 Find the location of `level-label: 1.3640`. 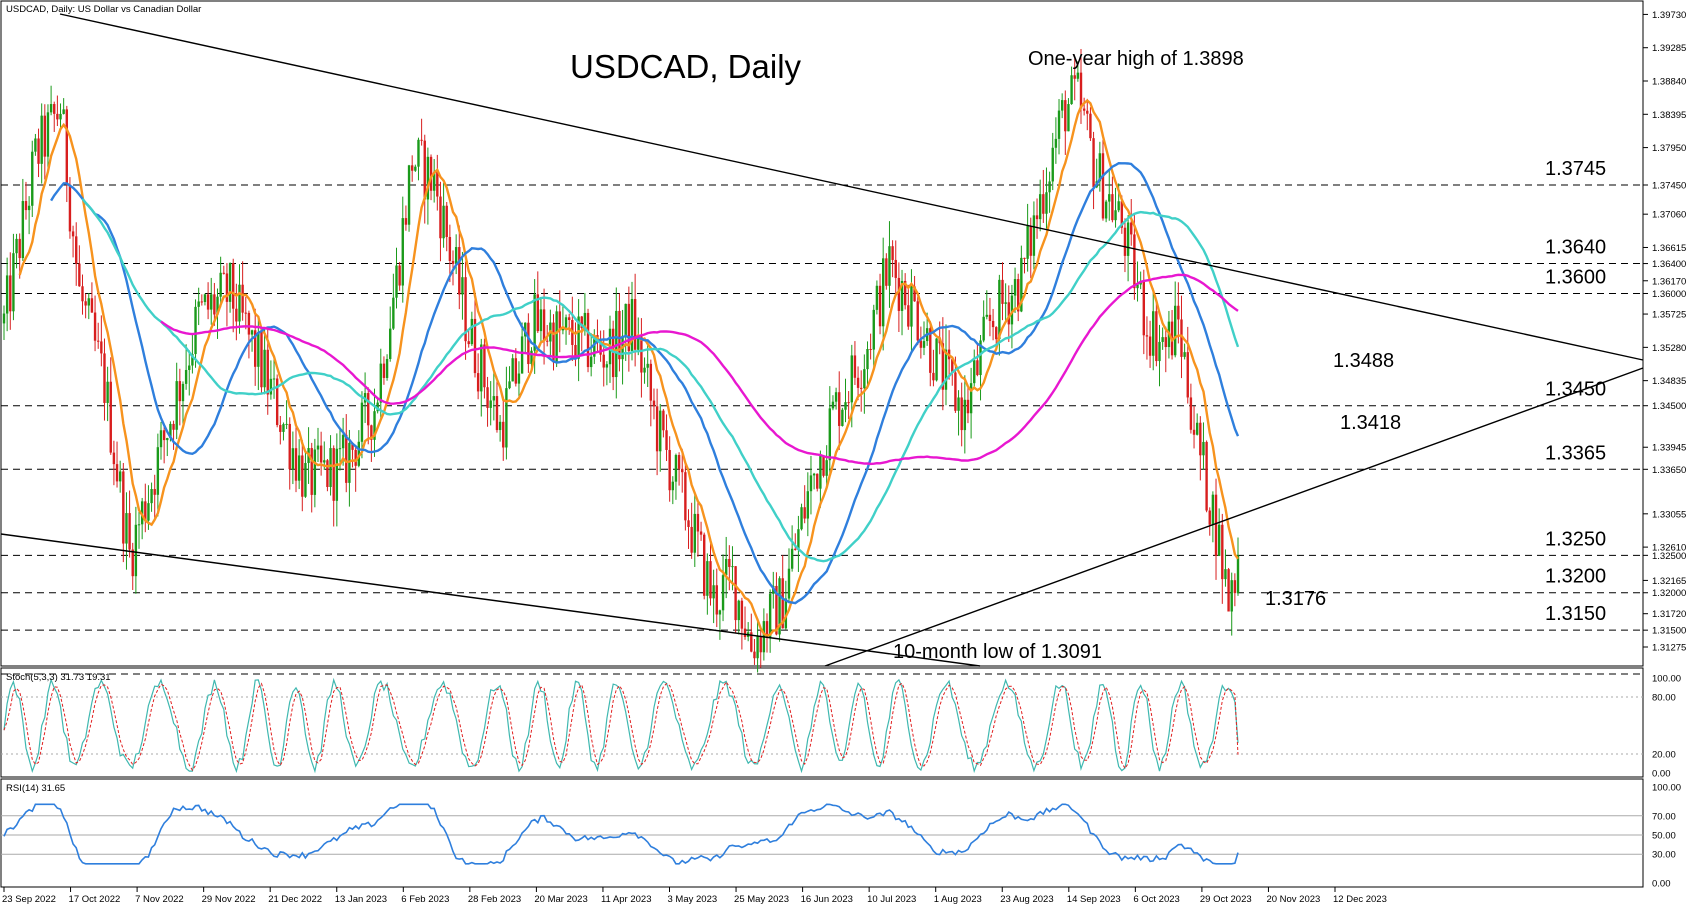

level-label: 1.3640 is located at coordinates (1575, 248).